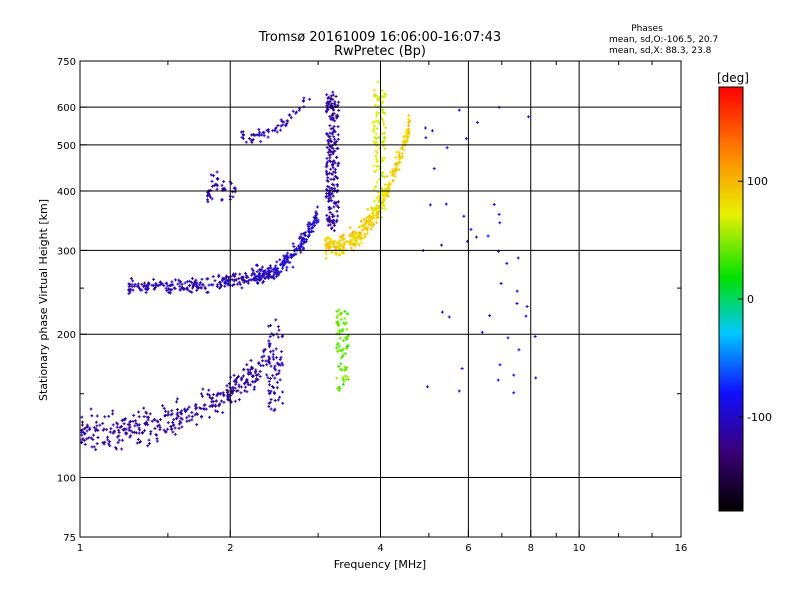 This screenshot has height=600, width=800. Describe the element at coordinates (379, 37) in the screenshot. I see `chart-title: Tromsø 20161009 16:06:00-16:07:43` at that location.